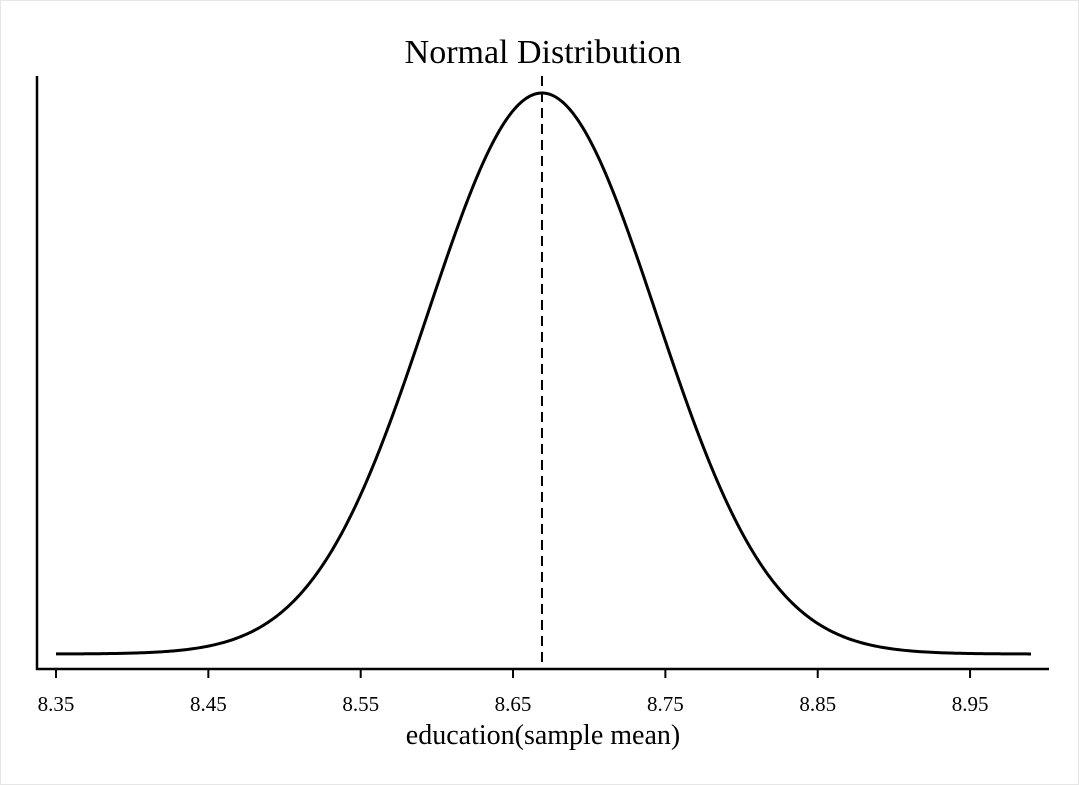 The width and height of the screenshot is (1079, 785). I want to click on x-tick-label: 8.45, so click(208, 704).